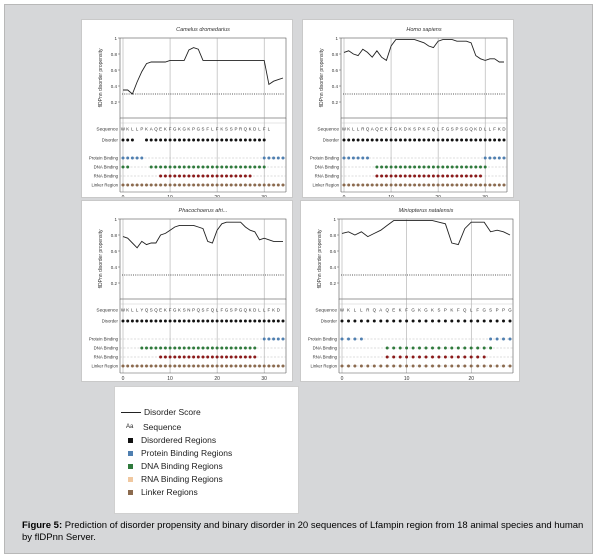  What do you see at coordinates (141, 129) in the screenshot?
I see `sequence-letter: P` at bounding box center [141, 129].